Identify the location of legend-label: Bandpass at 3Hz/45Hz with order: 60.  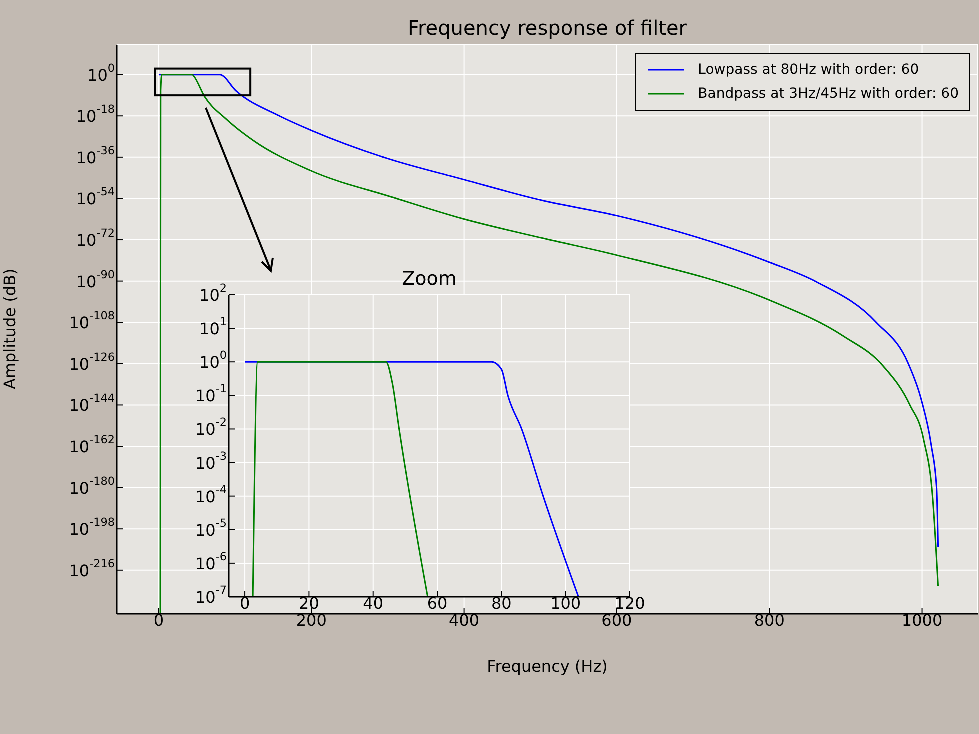
(828, 94).